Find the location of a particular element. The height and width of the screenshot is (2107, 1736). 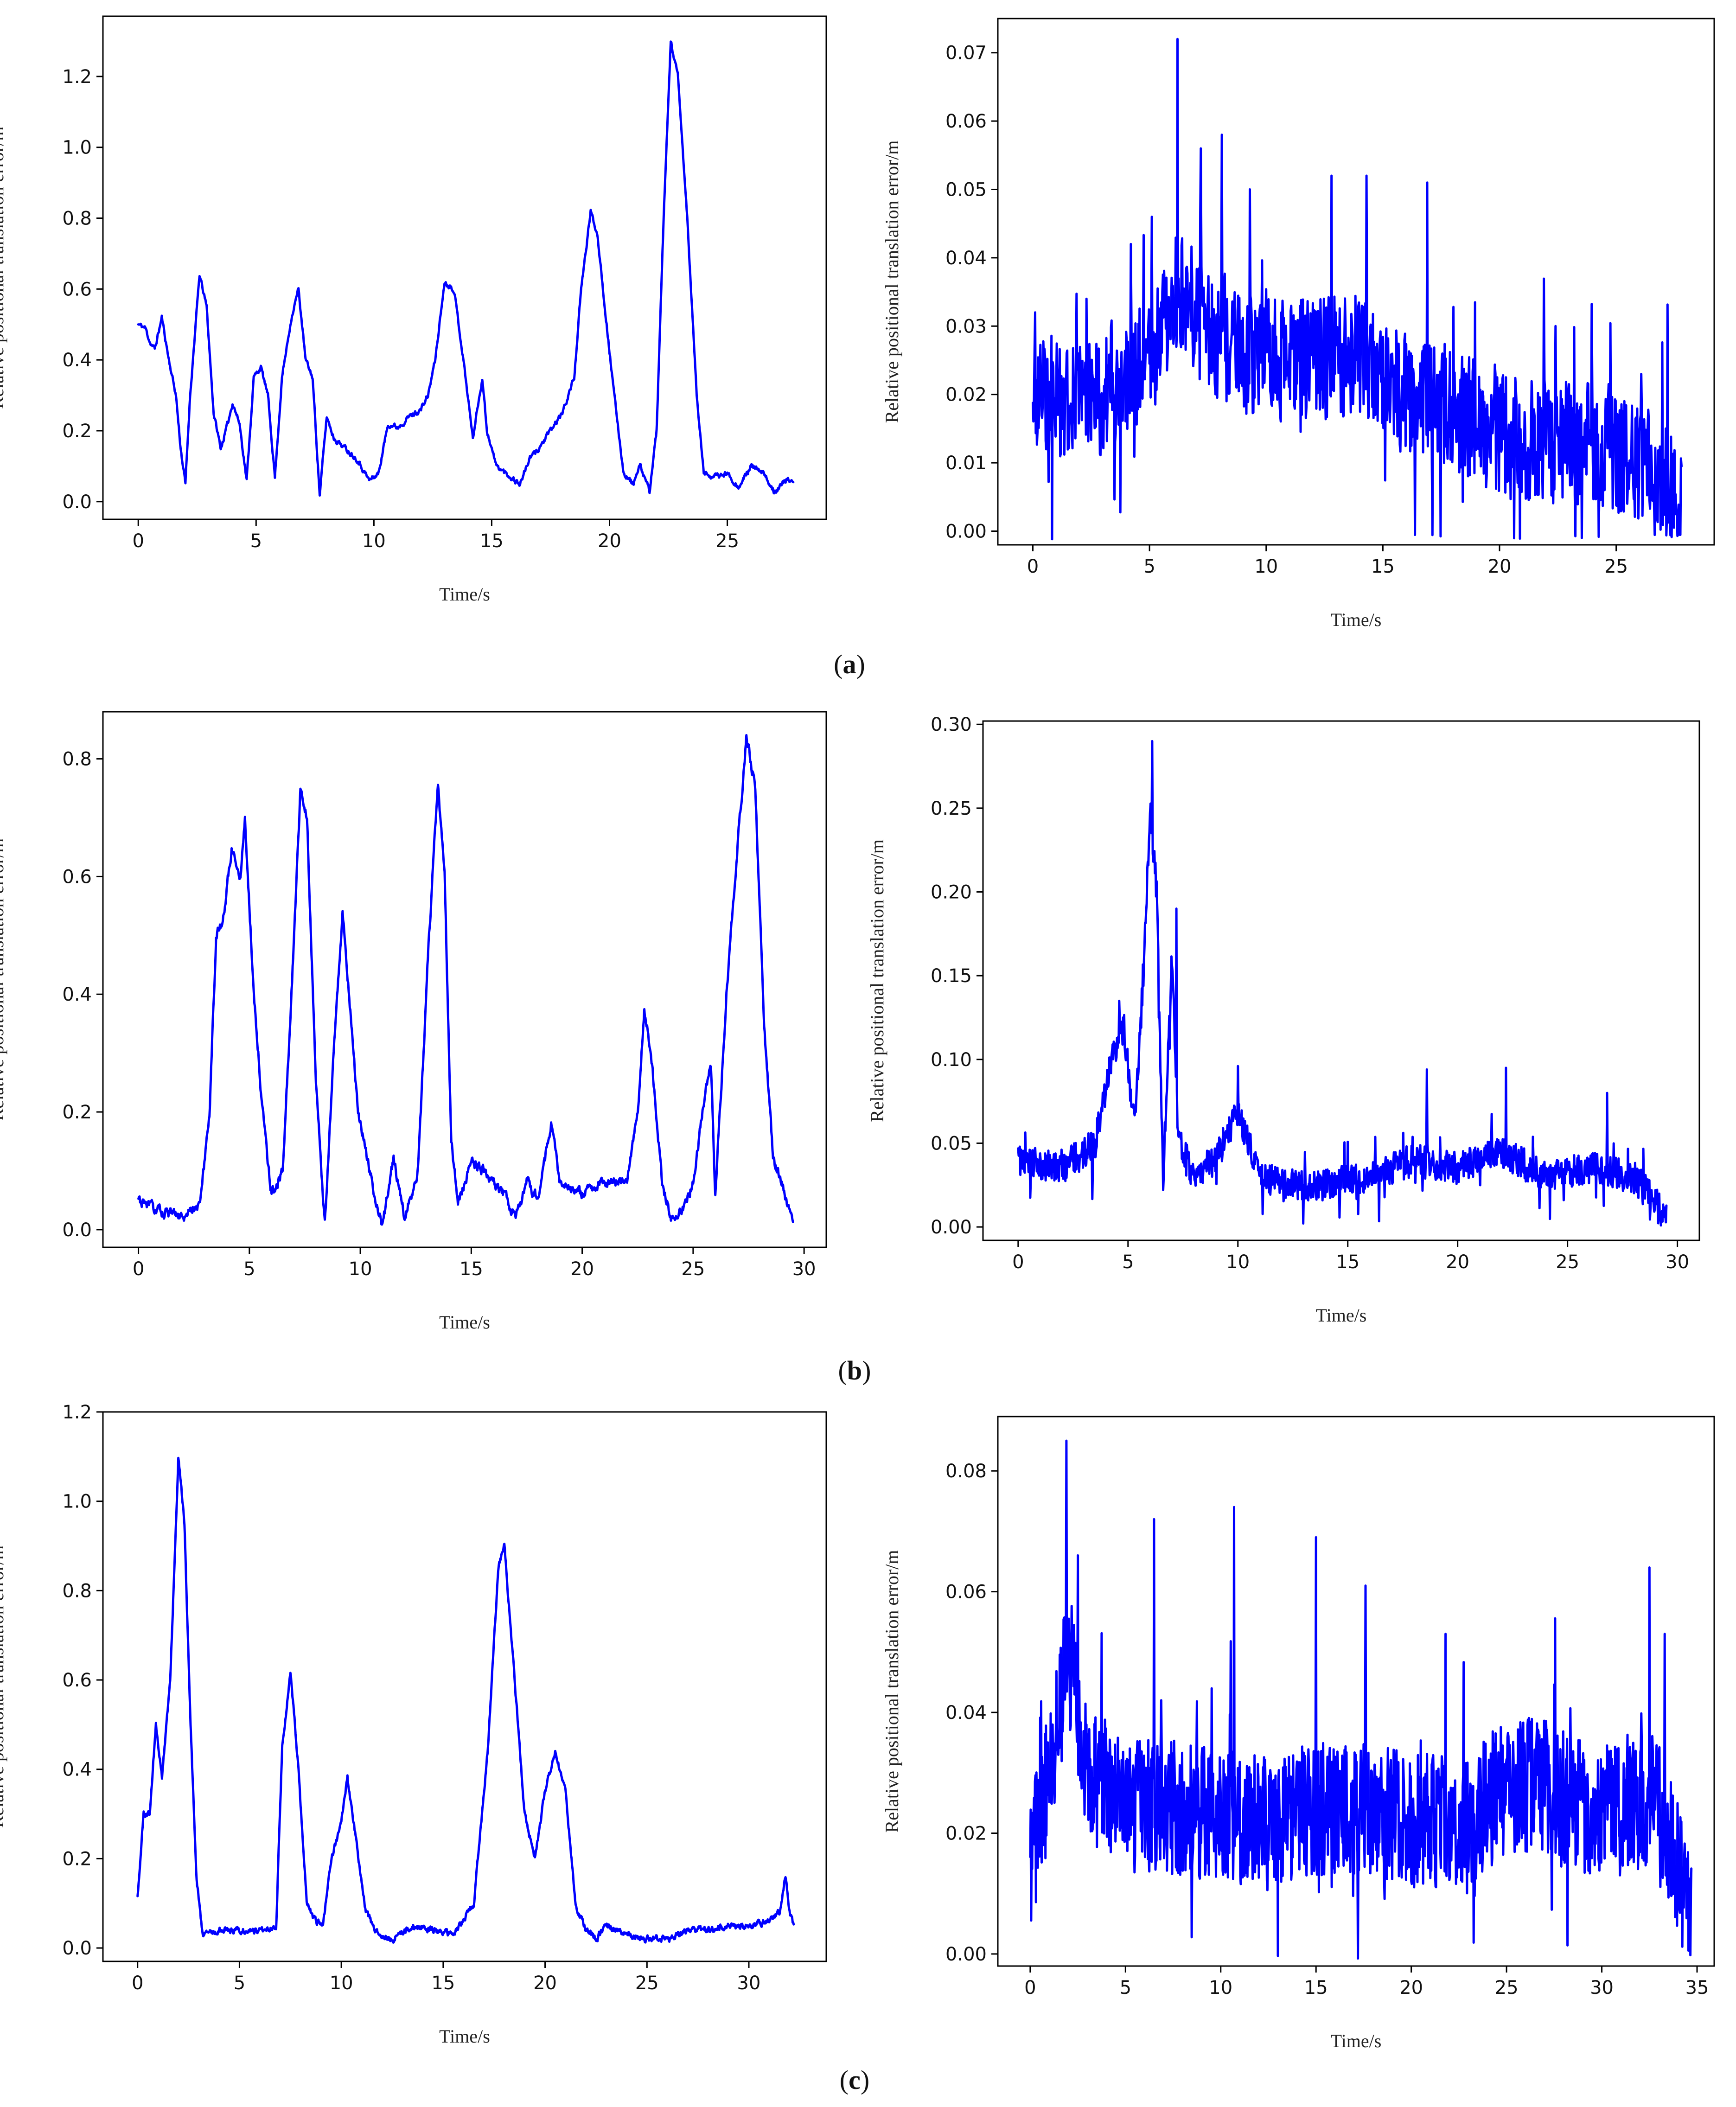

y-tick-label: 0.15 is located at coordinates (952, 976).